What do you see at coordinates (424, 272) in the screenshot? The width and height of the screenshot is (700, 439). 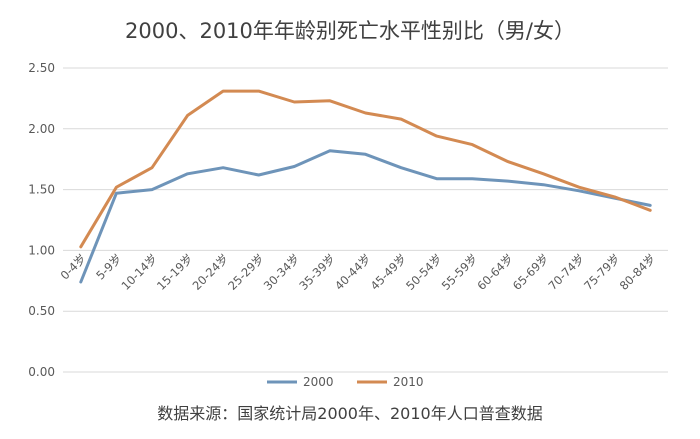 I see `x-tick-label: 50-54岁` at bounding box center [424, 272].